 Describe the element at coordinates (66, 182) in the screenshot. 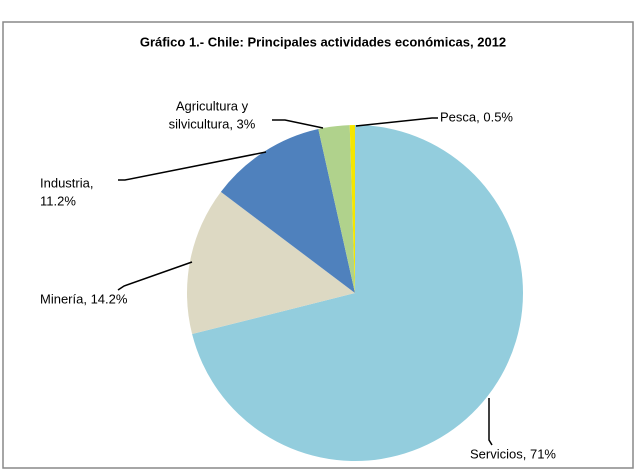

I see `data-label: Industria,` at that location.